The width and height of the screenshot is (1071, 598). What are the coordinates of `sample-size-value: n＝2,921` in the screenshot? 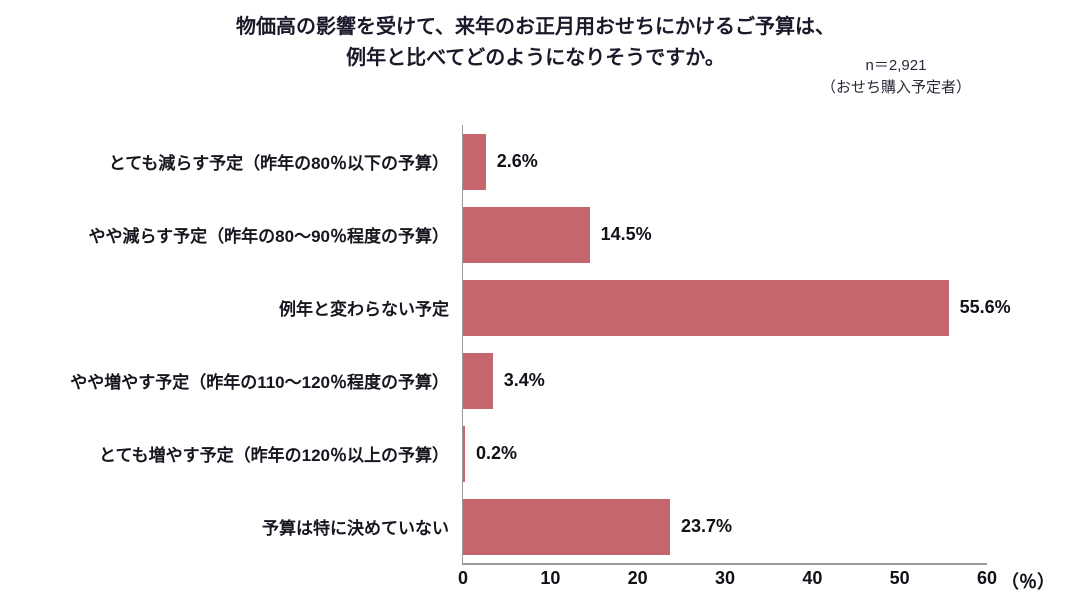 It's located at (896, 65).